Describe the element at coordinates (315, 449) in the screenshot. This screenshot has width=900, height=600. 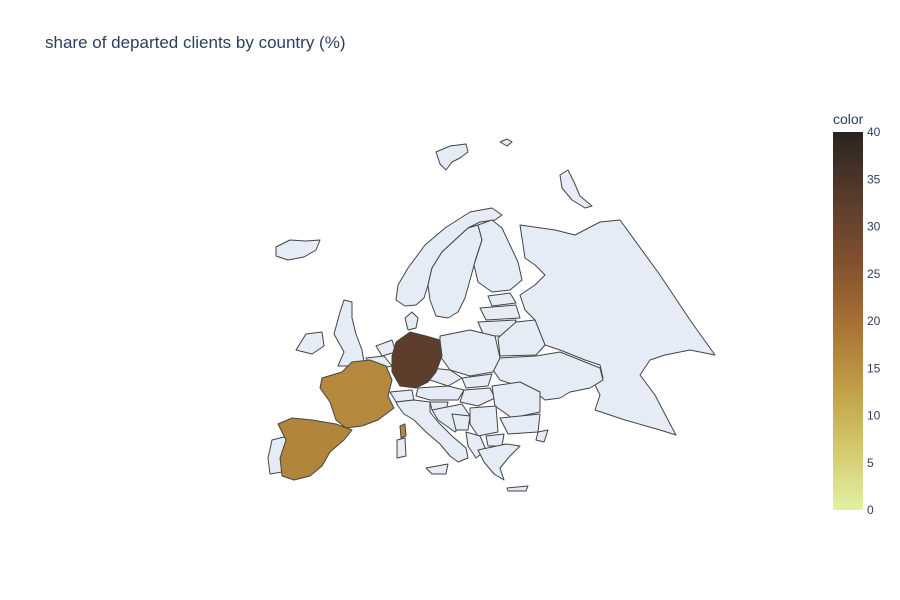
I see `country-spain` at that location.